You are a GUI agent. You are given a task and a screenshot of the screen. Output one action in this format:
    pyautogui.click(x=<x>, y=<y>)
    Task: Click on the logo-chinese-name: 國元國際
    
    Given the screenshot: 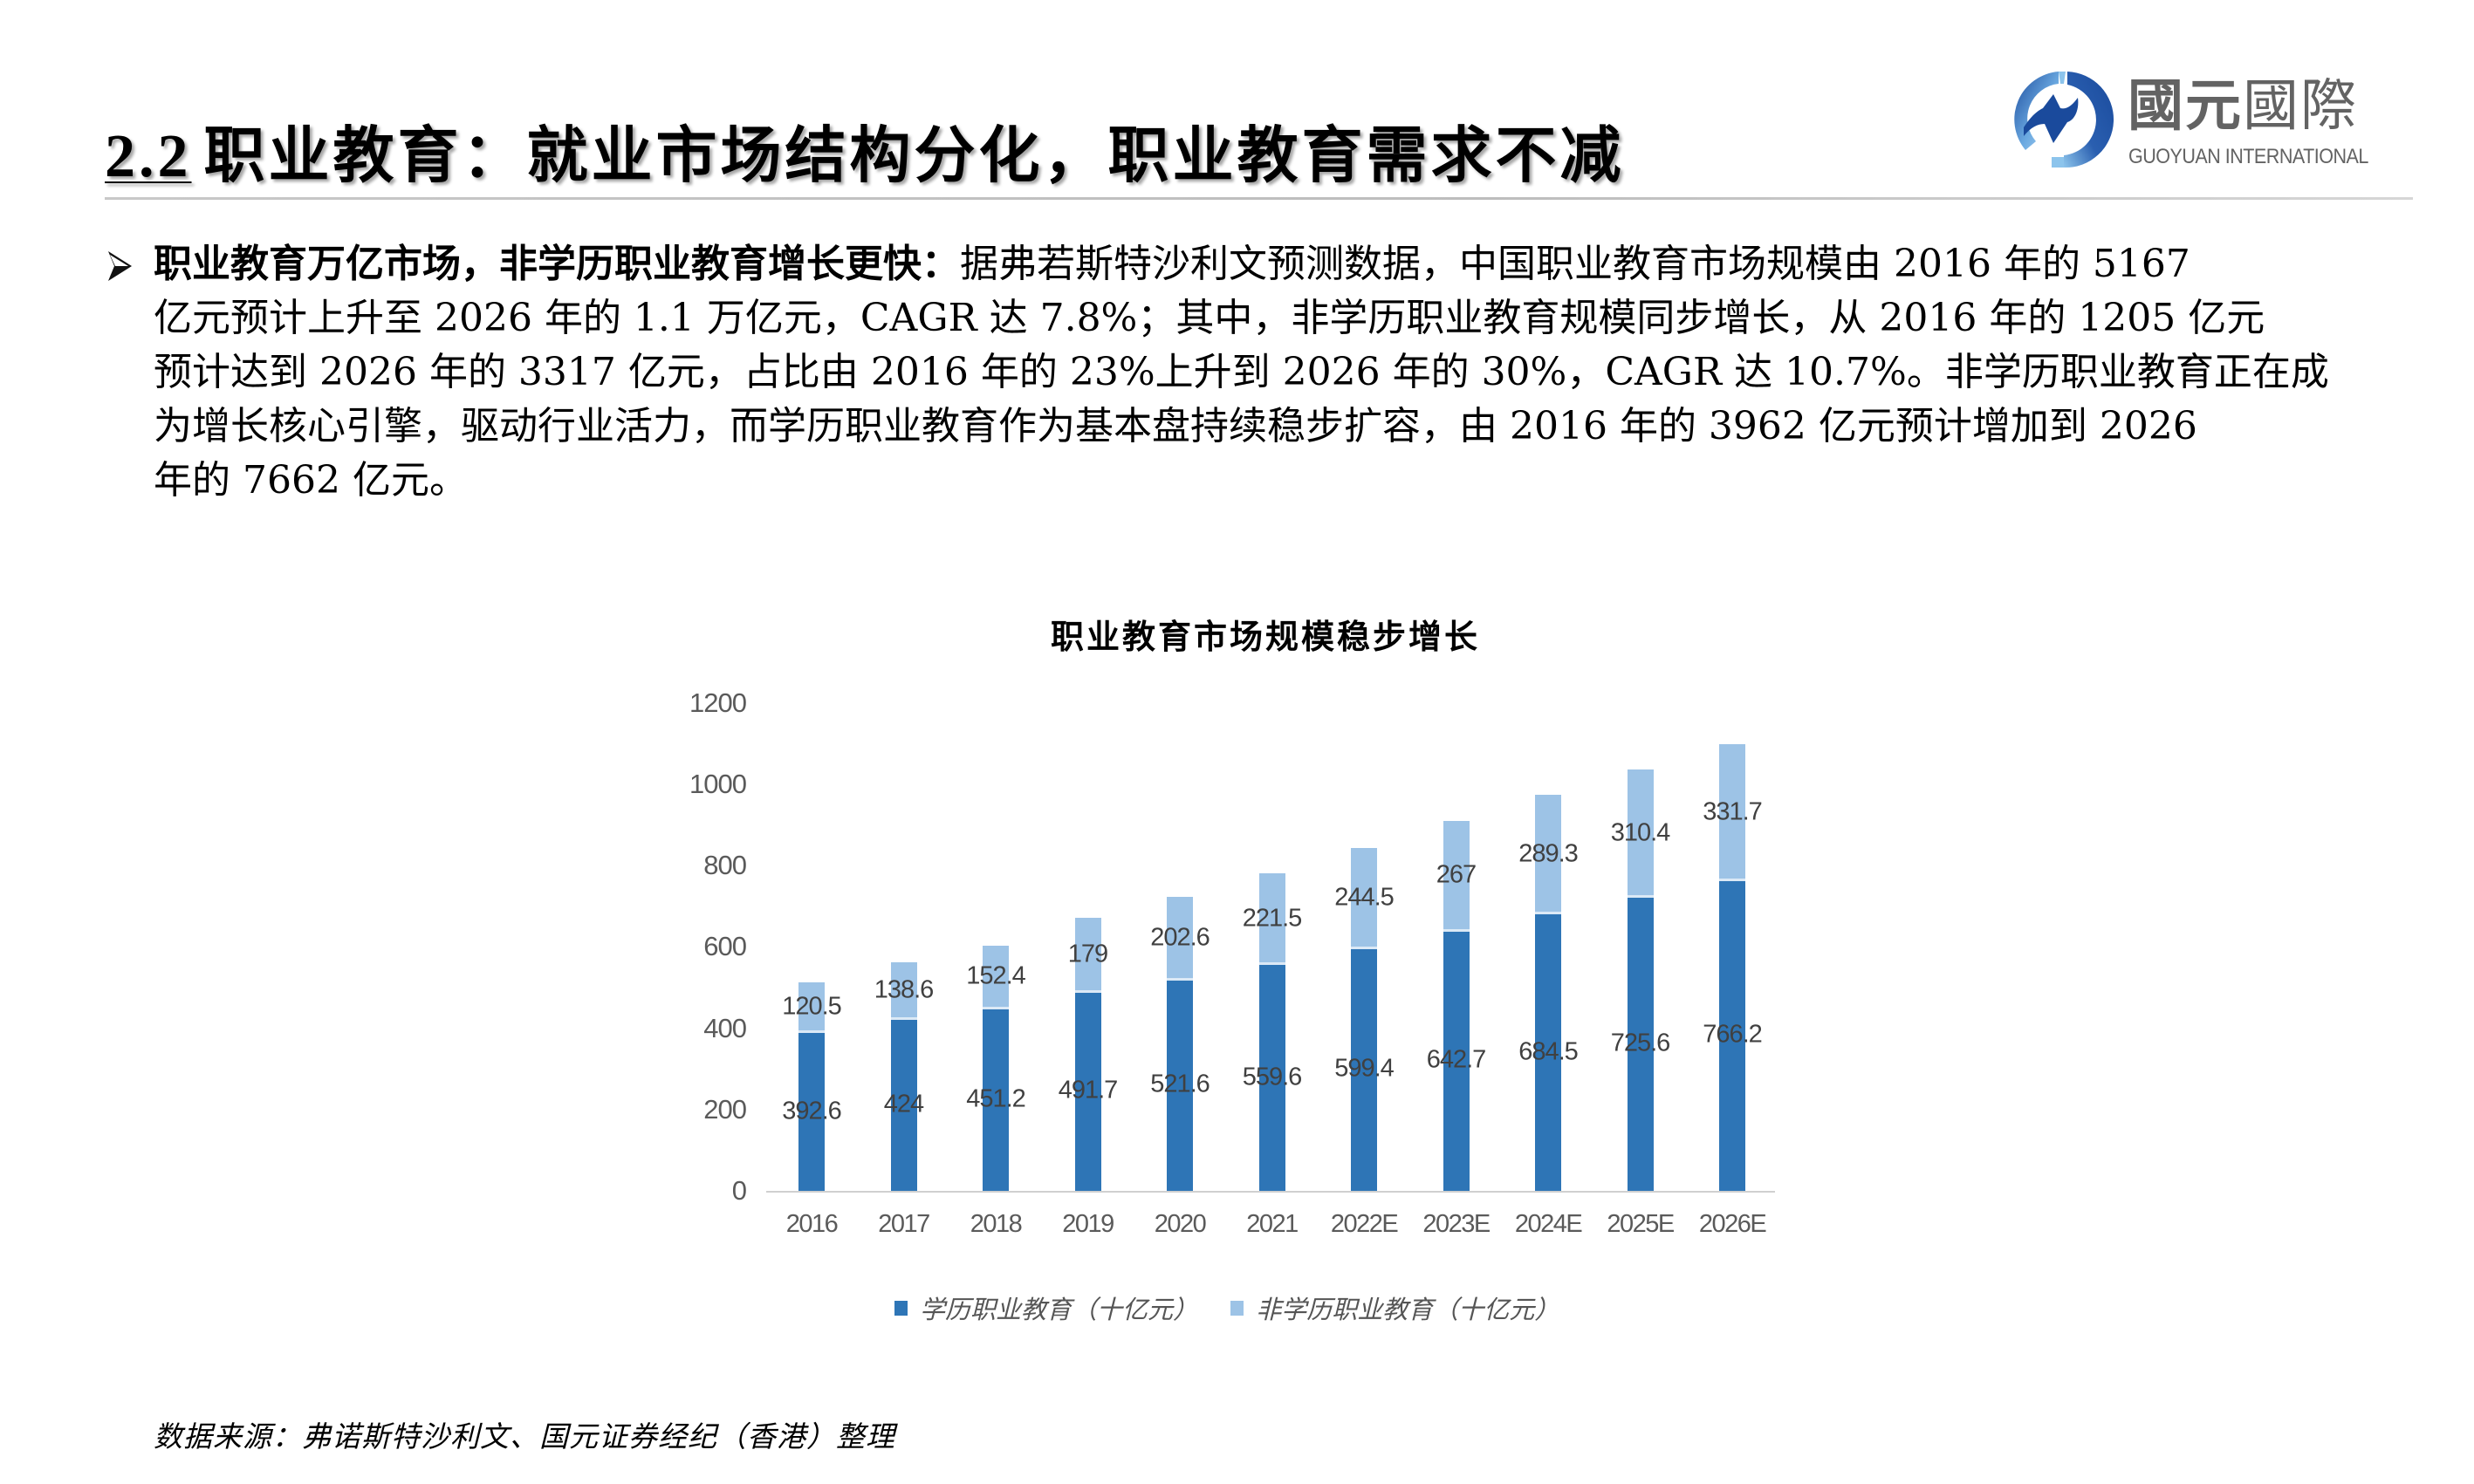 What is the action you would take?
    pyautogui.click(x=2243, y=106)
    